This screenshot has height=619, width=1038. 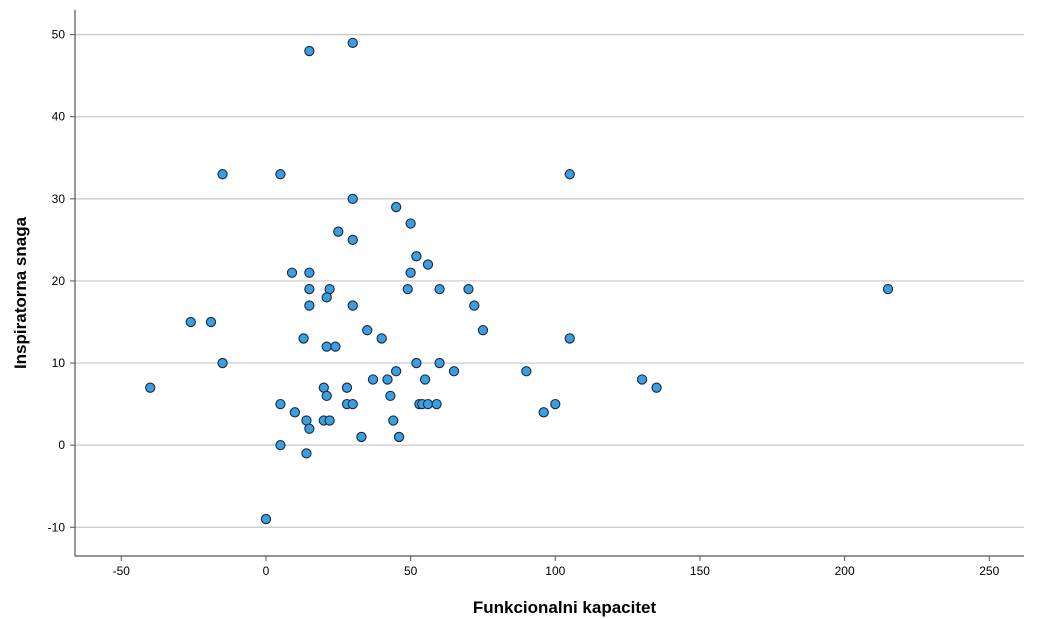 What do you see at coordinates (845, 571) in the screenshot?
I see `x-tick-label: 200` at bounding box center [845, 571].